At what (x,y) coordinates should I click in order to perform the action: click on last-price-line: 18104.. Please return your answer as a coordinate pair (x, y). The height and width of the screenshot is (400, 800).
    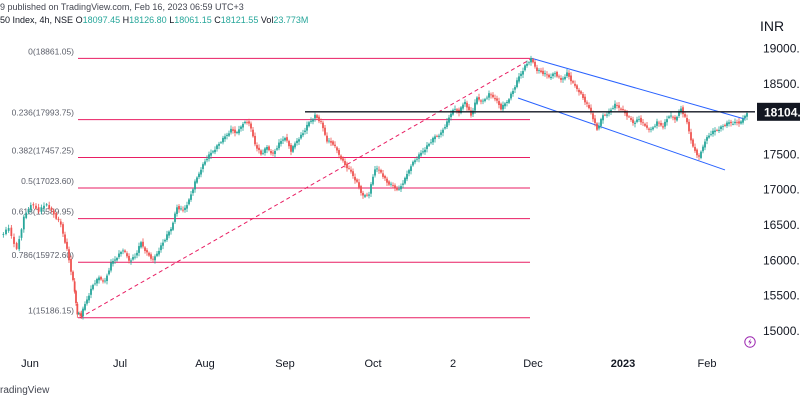
    Looking at the image, I should click on (552, 111).